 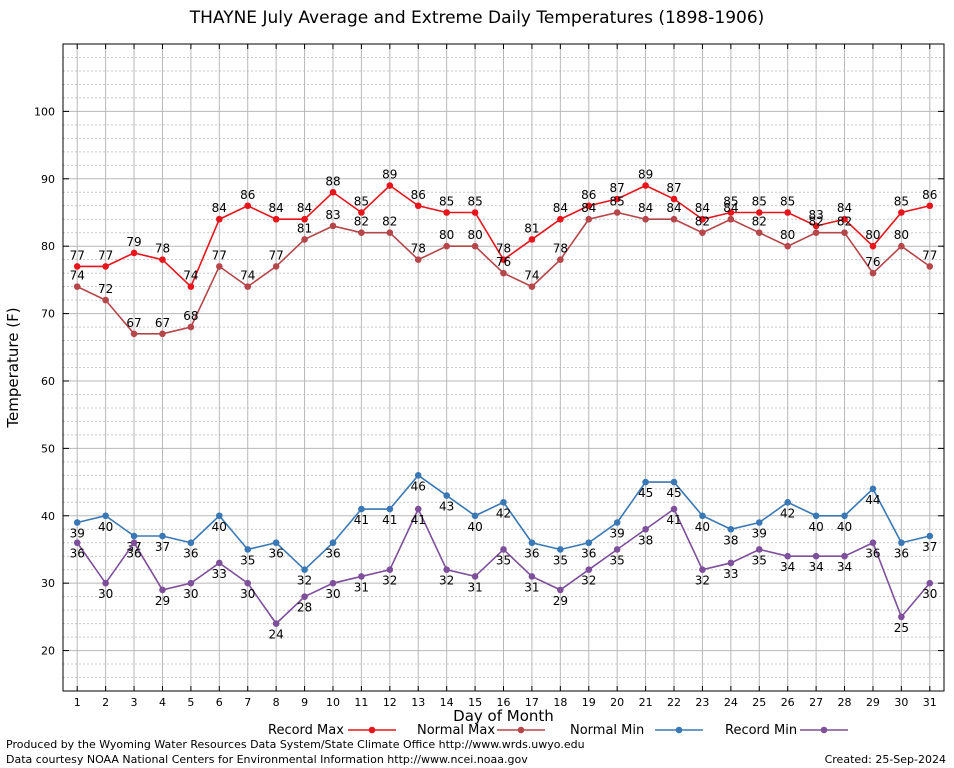 What do you see at coordinates (456, 730) in the screenshot?
I see `normal-max-legend-label: Normal Max` at bounding box center [456, 730].